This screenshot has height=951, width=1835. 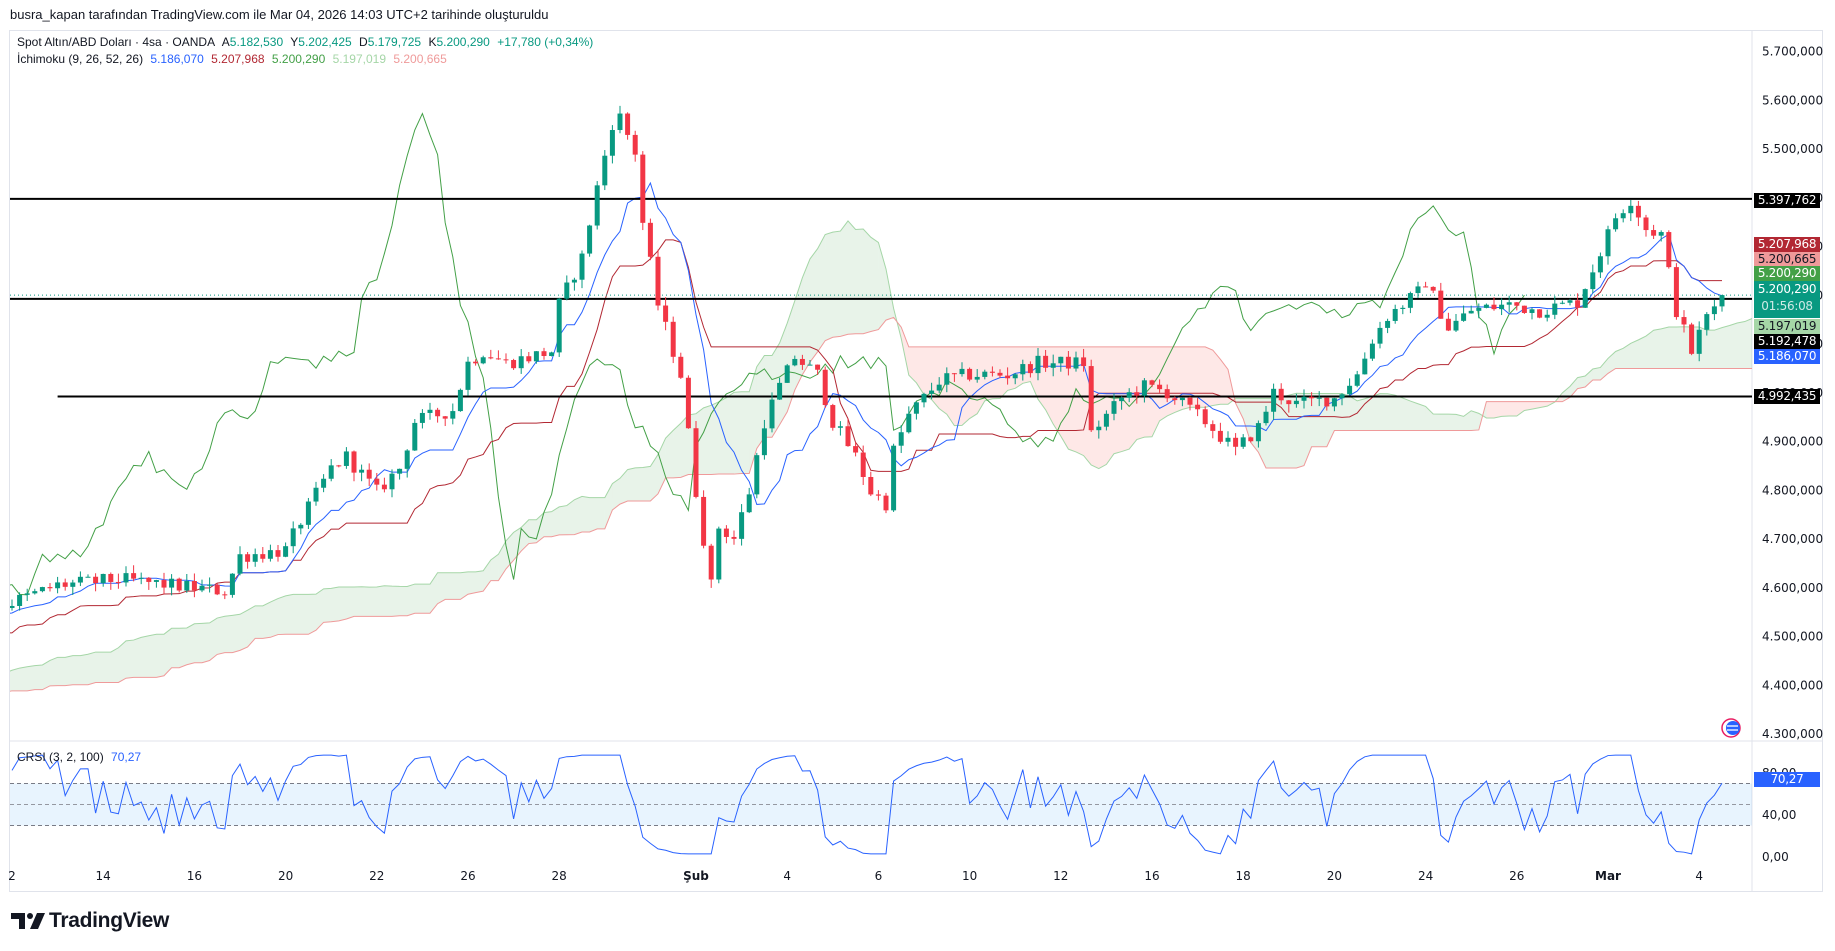 What do you see at coordinates (1792, 539) in the screenshot?
I see `price-tick-label: 4.700,000` at bounding box center [1792, 539].